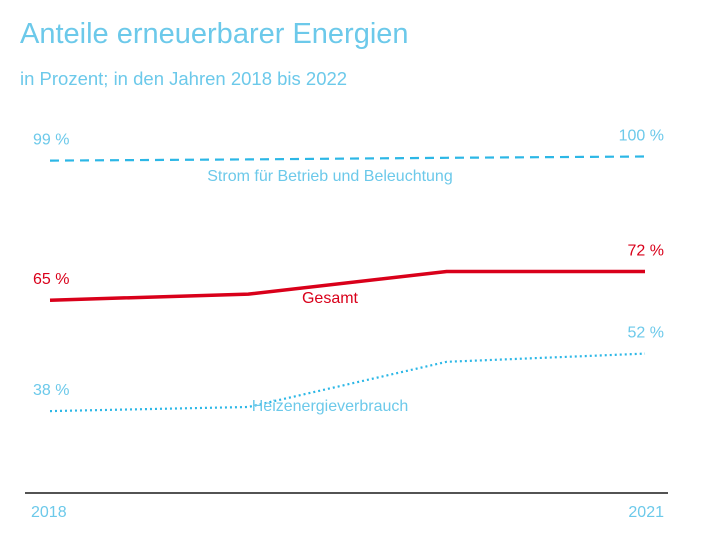 This screenshot has height=535, width=725. Describe the element at coordinates (329, 176) in the screenshot. I see `series-1-name-label: Strom für Betrieb und Beleuchtung` at that location.